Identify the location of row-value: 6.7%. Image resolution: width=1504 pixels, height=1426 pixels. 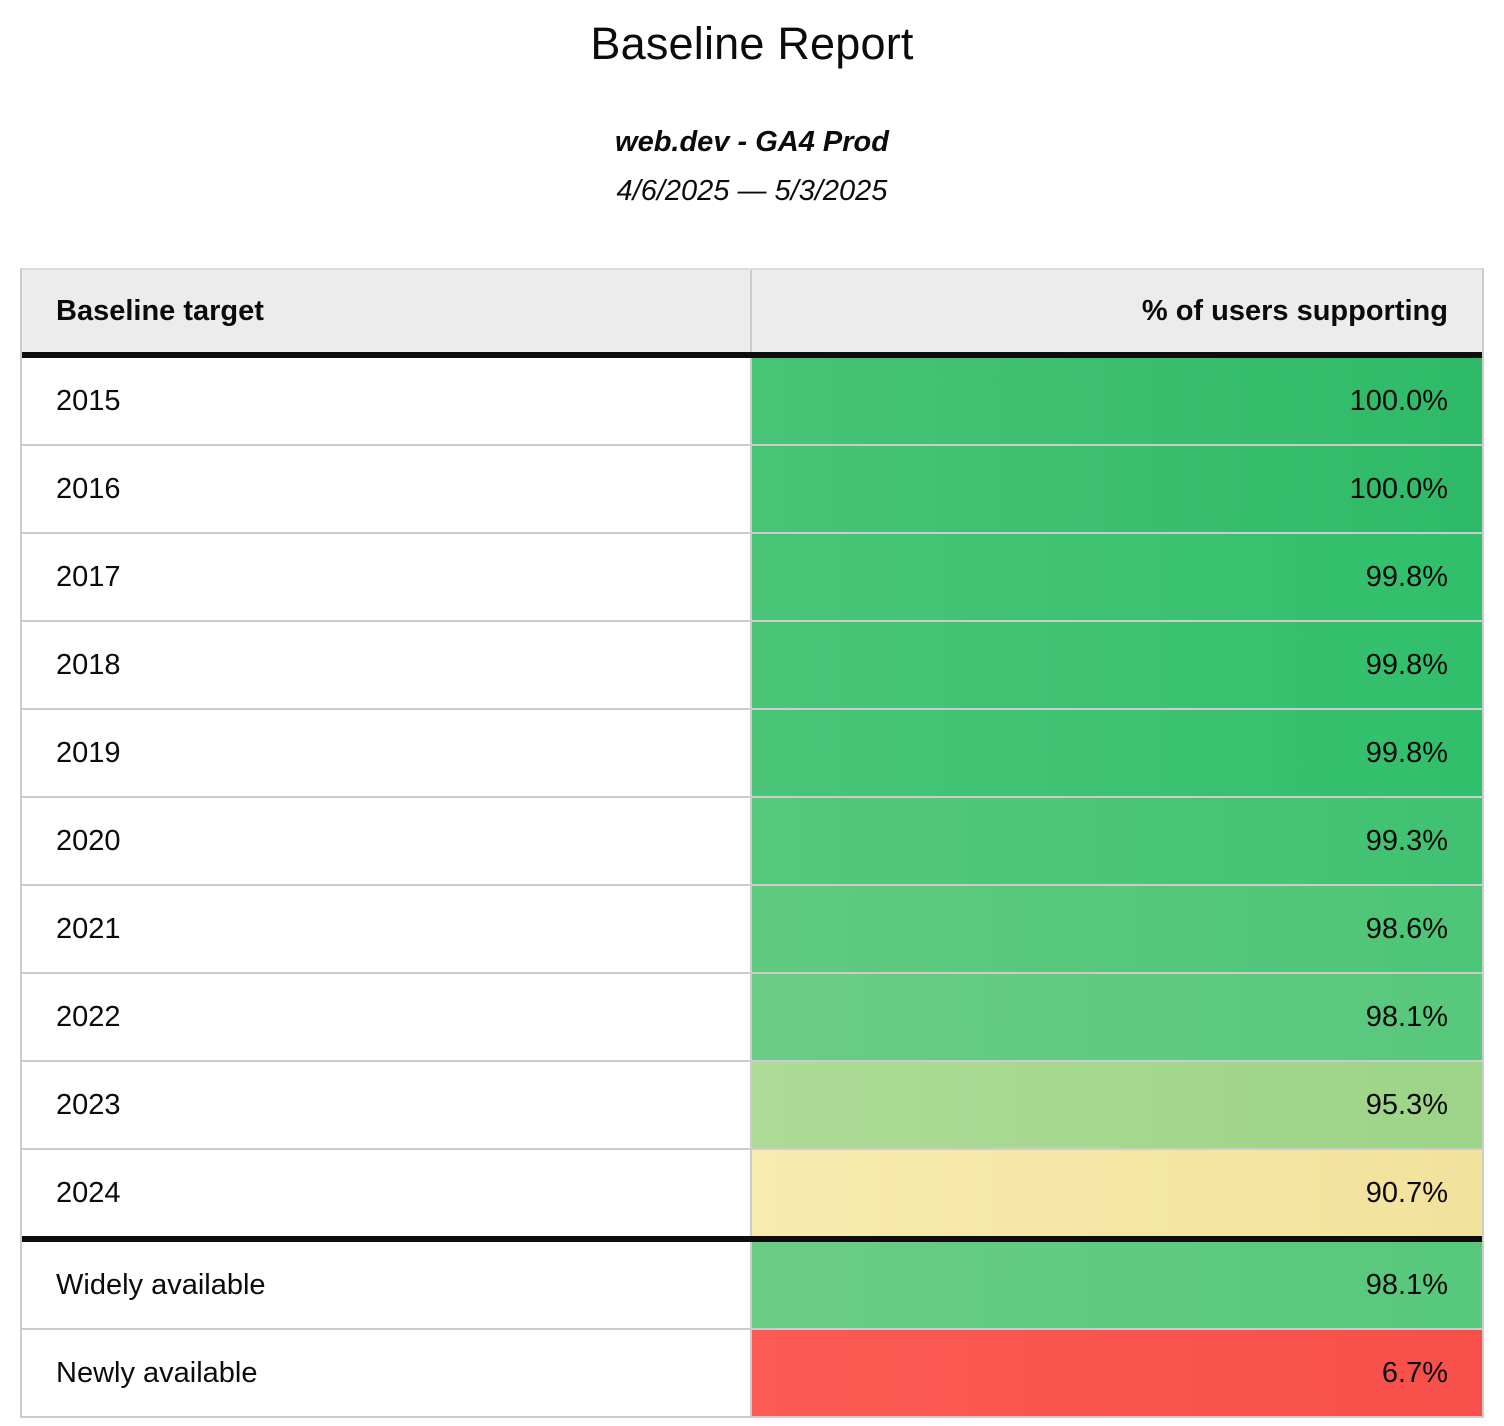
(1117, 1373).